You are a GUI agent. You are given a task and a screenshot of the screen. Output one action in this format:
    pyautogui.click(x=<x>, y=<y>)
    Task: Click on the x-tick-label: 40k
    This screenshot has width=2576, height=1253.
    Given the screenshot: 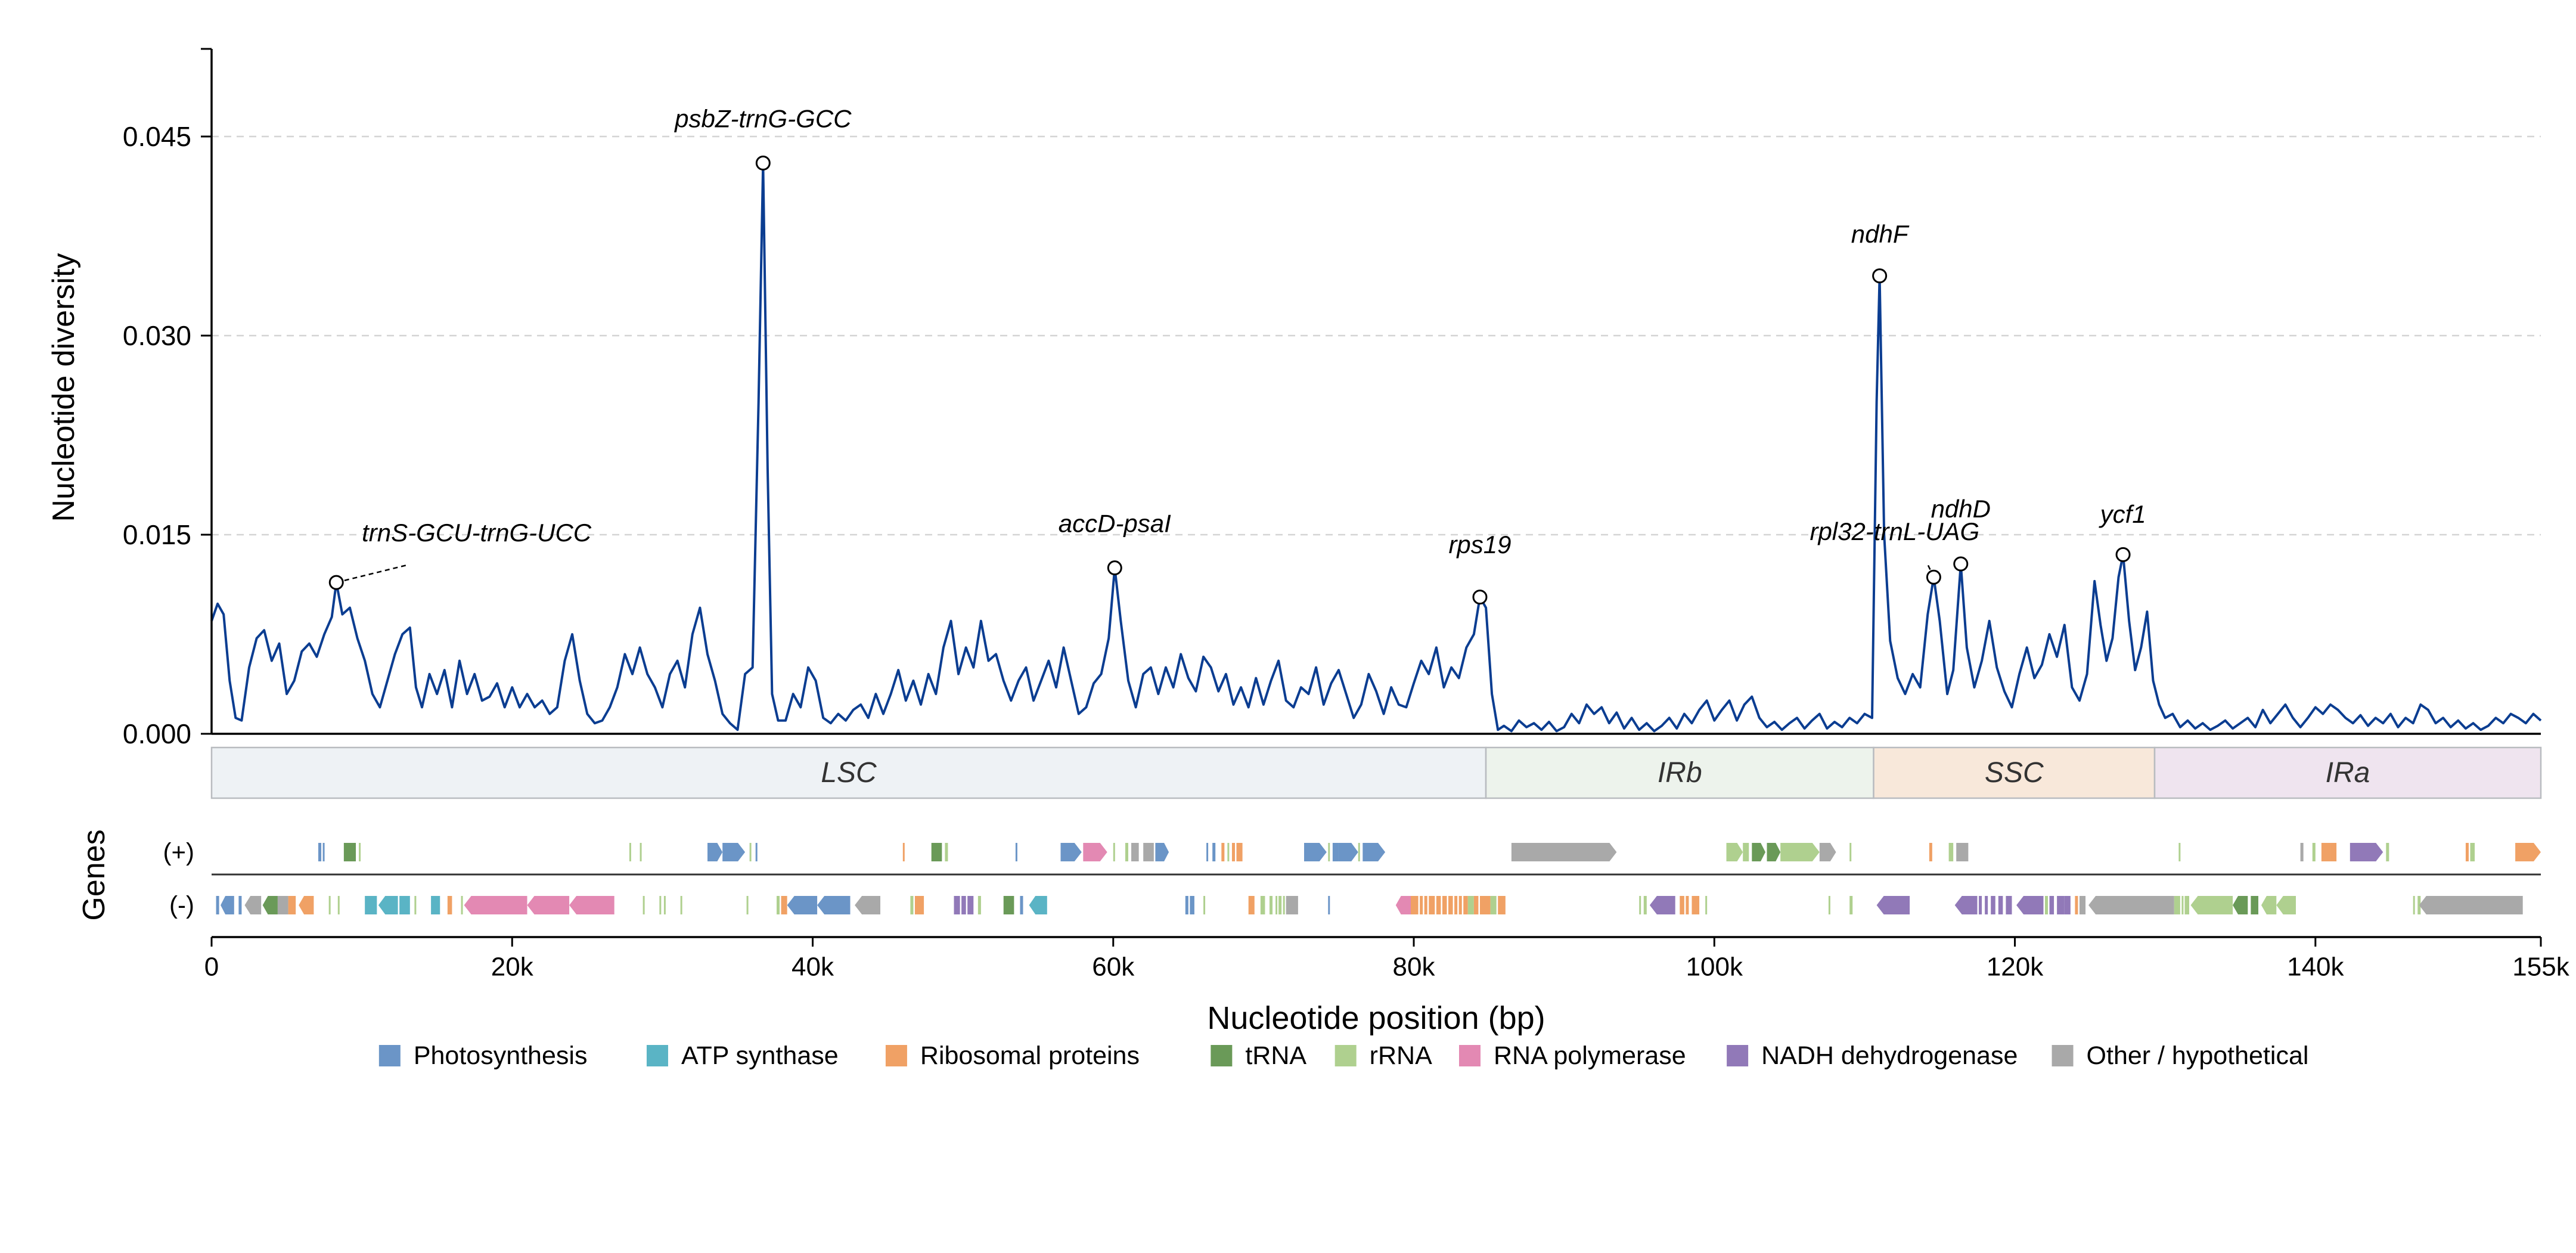 What is the action you would take?
    pyautogui.click(x=813, y=967)
    